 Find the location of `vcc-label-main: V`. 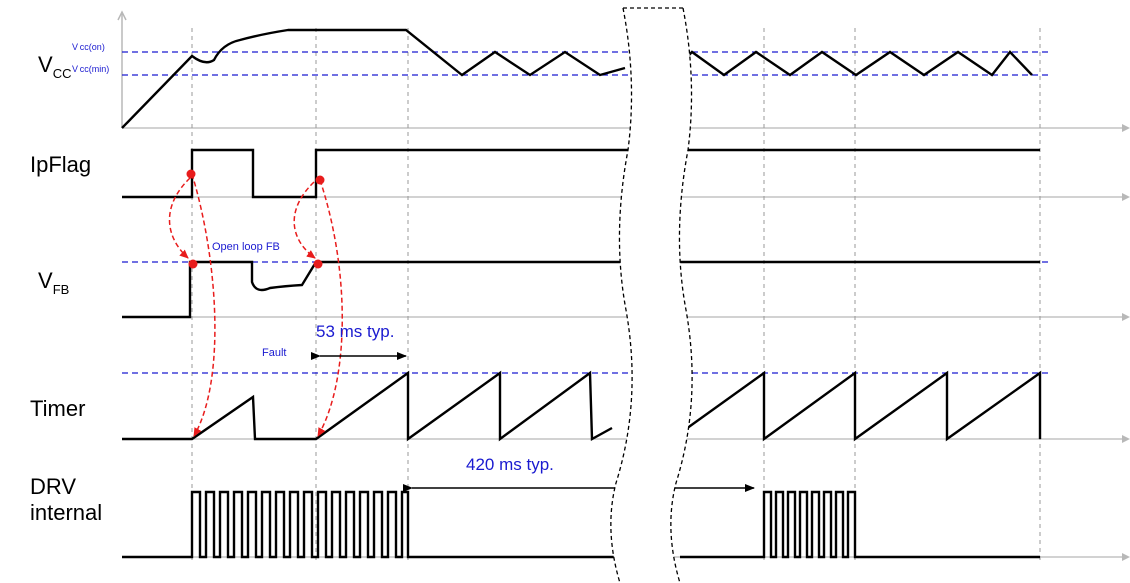

vcc-label-main: V is located at coordinates (45, 64).